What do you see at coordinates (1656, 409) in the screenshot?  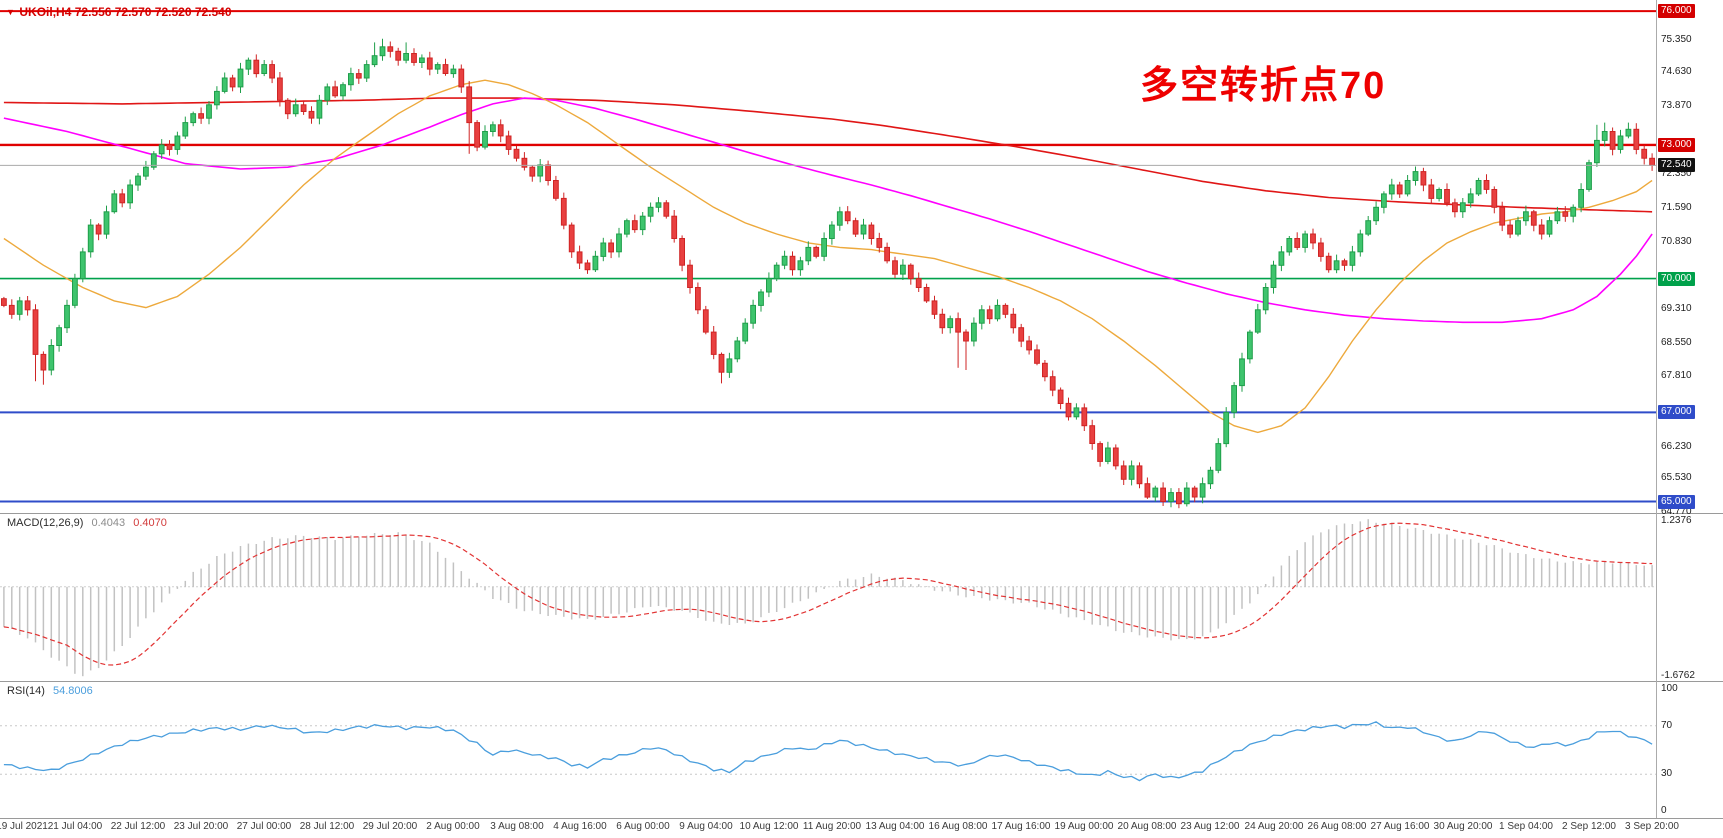 I see `price-axis-divider` at bounding box center [1656, 409].